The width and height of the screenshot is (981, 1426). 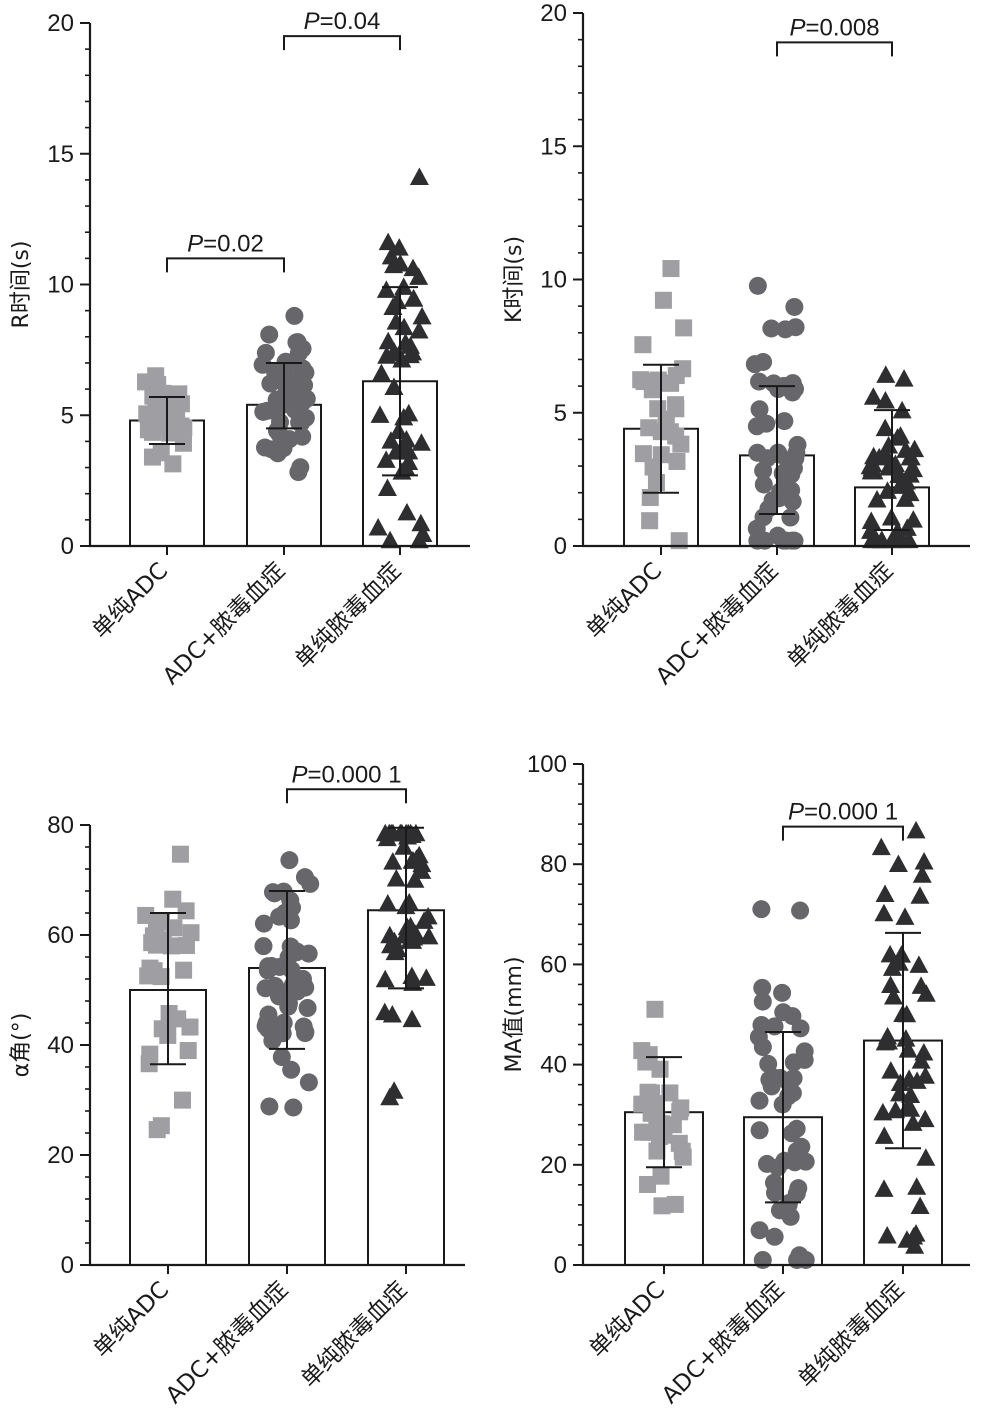 What do you see at coordinates (553, 146) in the screenshot?
I see `y-tick-label: 15` at bounding box center [553, 146].